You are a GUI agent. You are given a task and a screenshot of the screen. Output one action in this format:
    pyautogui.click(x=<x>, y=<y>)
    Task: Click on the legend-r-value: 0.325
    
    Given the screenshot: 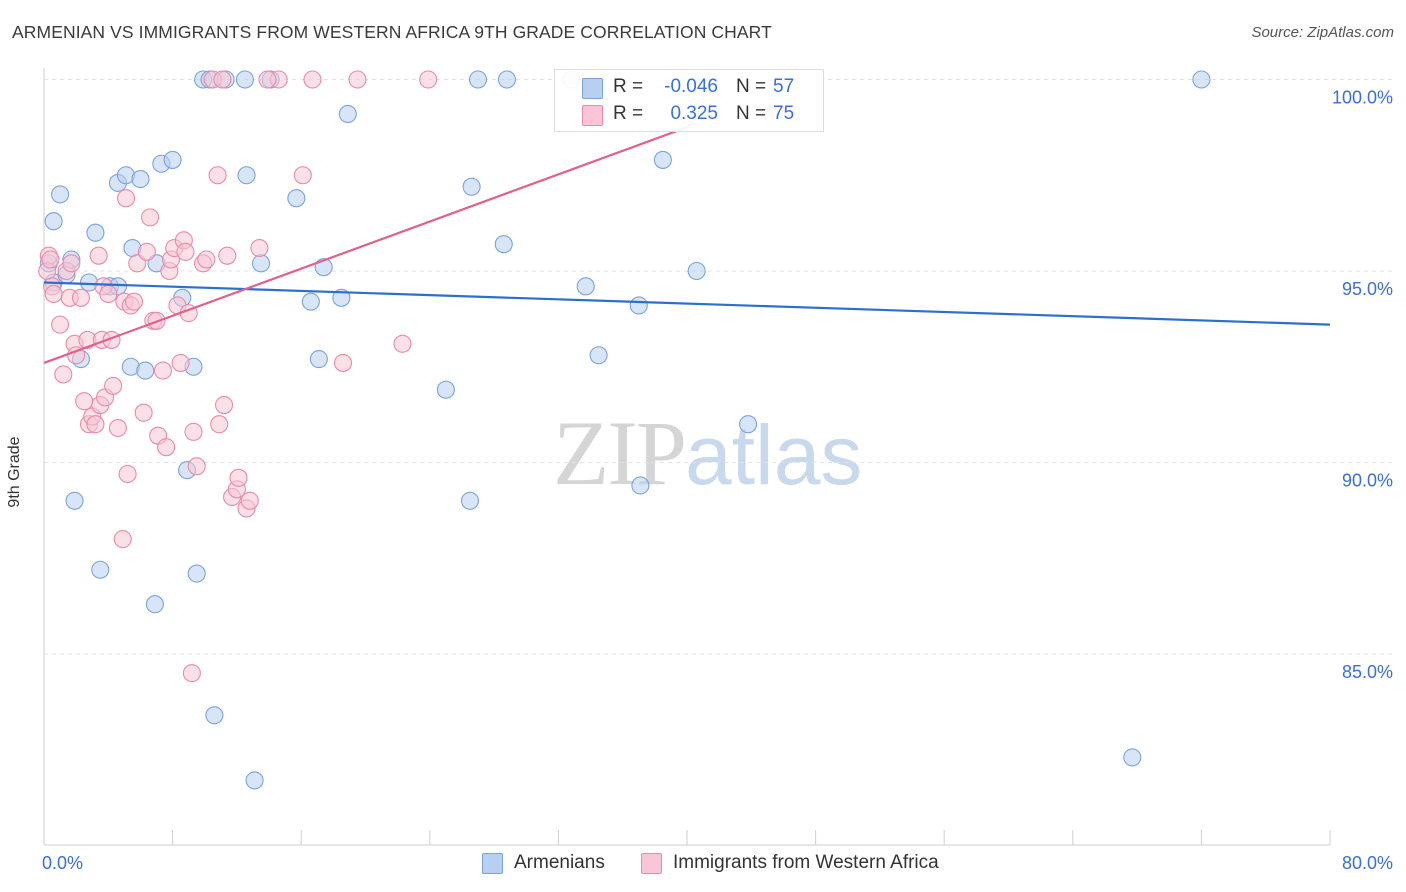 What is the action you would take?
    pyautogui.click(x=694, y=113)
    